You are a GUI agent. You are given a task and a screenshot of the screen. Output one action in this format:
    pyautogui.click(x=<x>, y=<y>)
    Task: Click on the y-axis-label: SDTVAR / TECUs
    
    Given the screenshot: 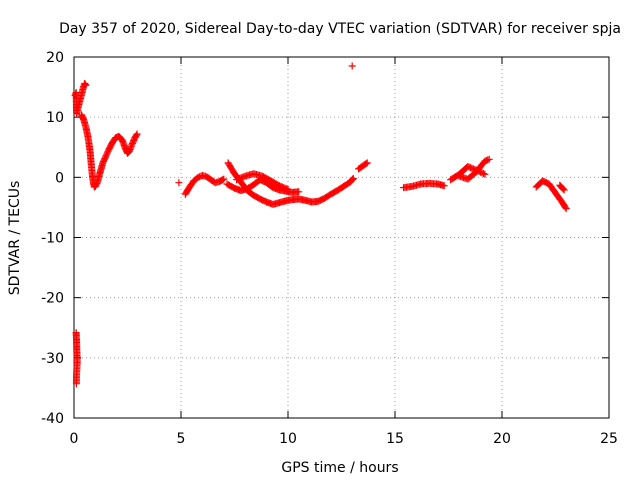 What is the action you would take?
    pyautogui.click(x=15, y=238)
    